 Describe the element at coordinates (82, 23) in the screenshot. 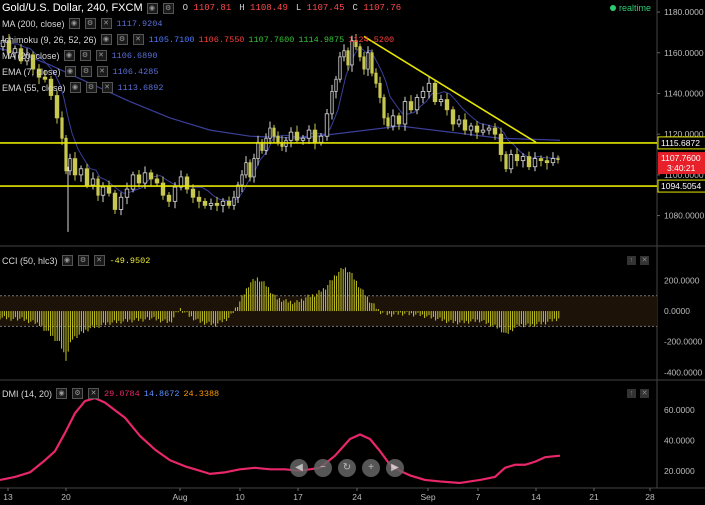

I see `indicator-row: MA (200, close) ◉ ⚙ ✕ 1117.9204` at that location.